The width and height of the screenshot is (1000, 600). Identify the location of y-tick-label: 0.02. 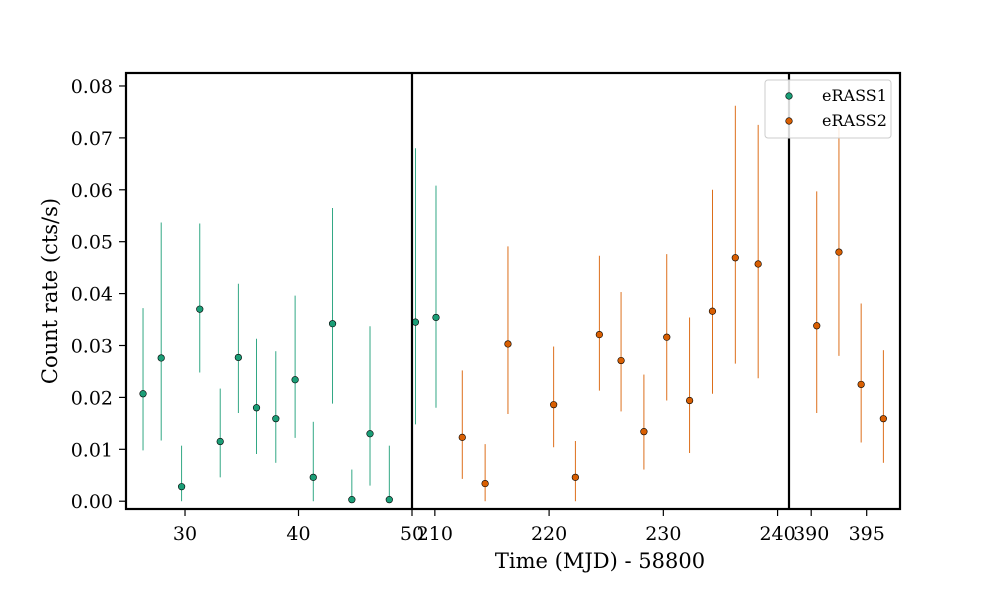
(92, 398).